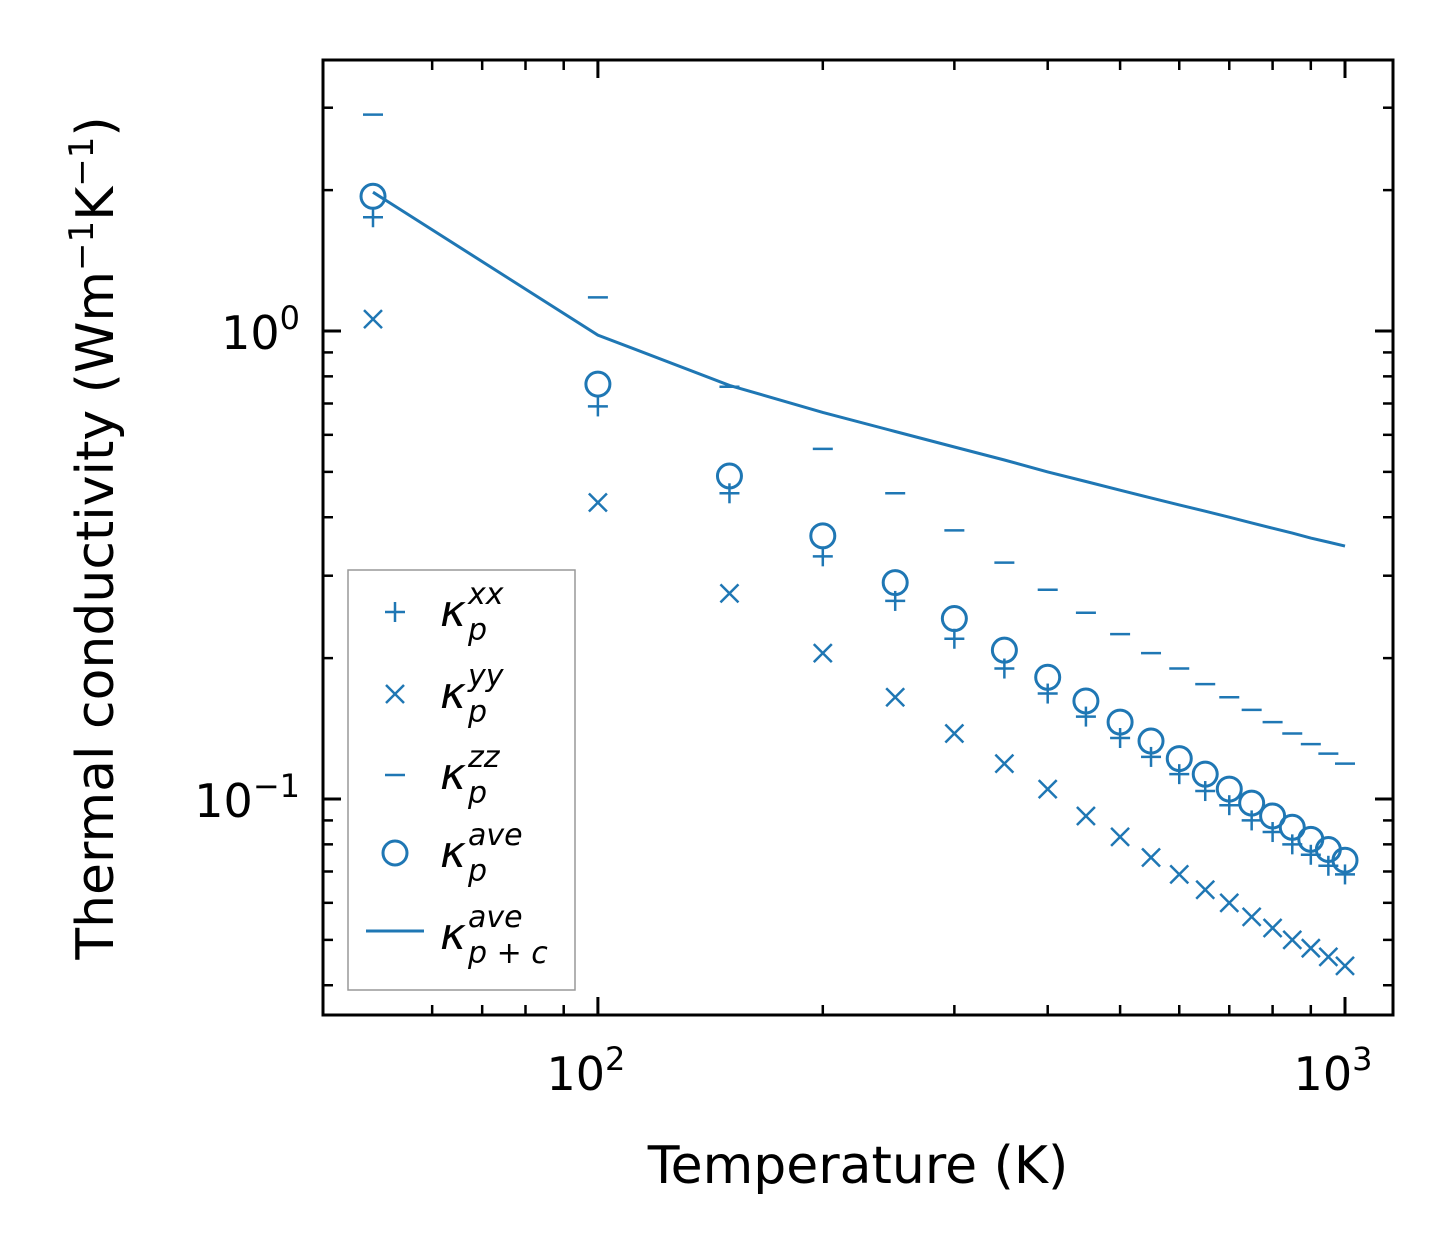 This screenshot has width=1454, height=1254. What do you see at coordinates (472, 694) in the screenshot?
I see `legend-label-kappa_p_yy: κyy p` at bounding box center [472, 694].